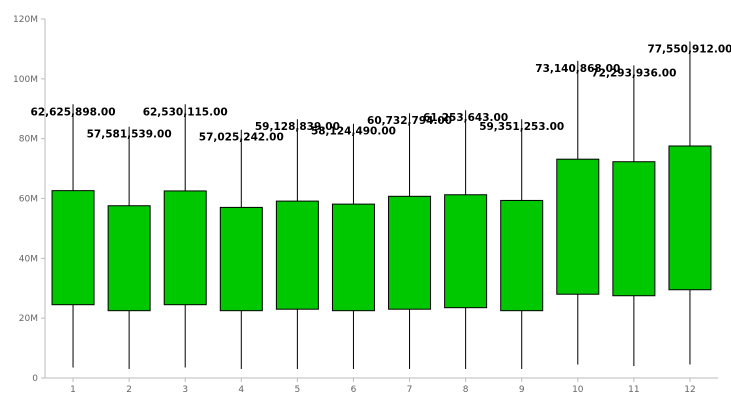 This screenshot has height=405, width=731. Describe the element at coordinates (410, 390) in the screenshot. I see `x-tick-label: 7` at that location.